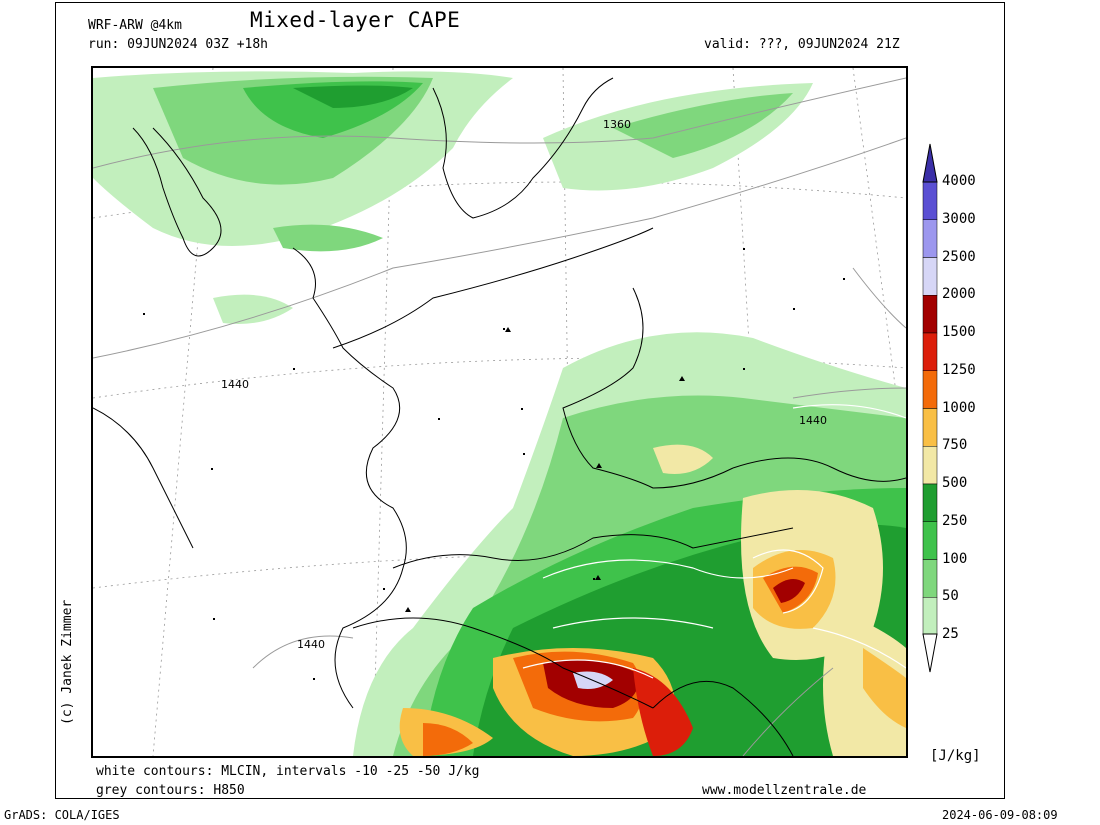  Describe the element at coordinates (955, 520) in the screenshot. I see `colorbar-label: 250` at that location.